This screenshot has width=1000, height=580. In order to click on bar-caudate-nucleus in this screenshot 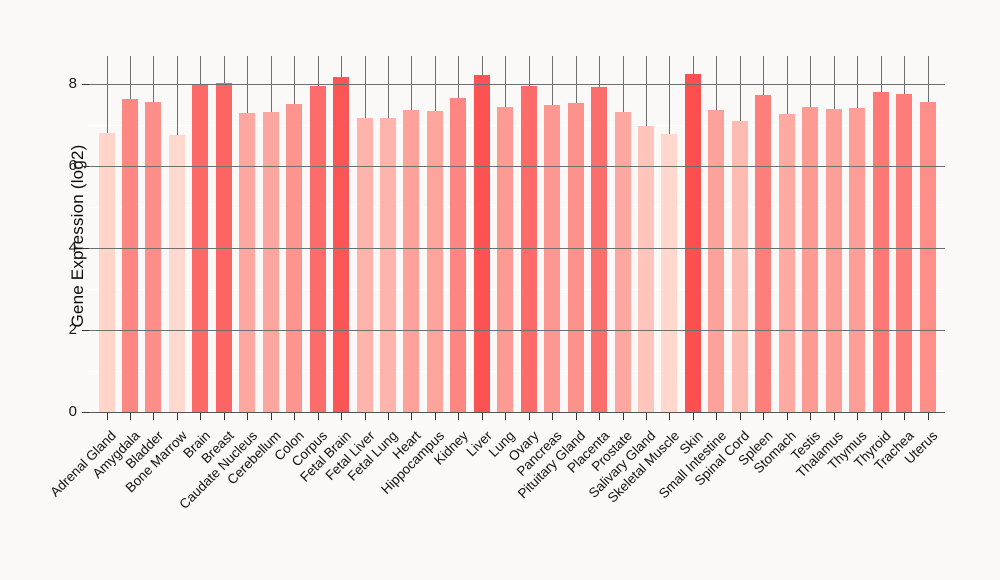, I will do `click(247, 262)`.